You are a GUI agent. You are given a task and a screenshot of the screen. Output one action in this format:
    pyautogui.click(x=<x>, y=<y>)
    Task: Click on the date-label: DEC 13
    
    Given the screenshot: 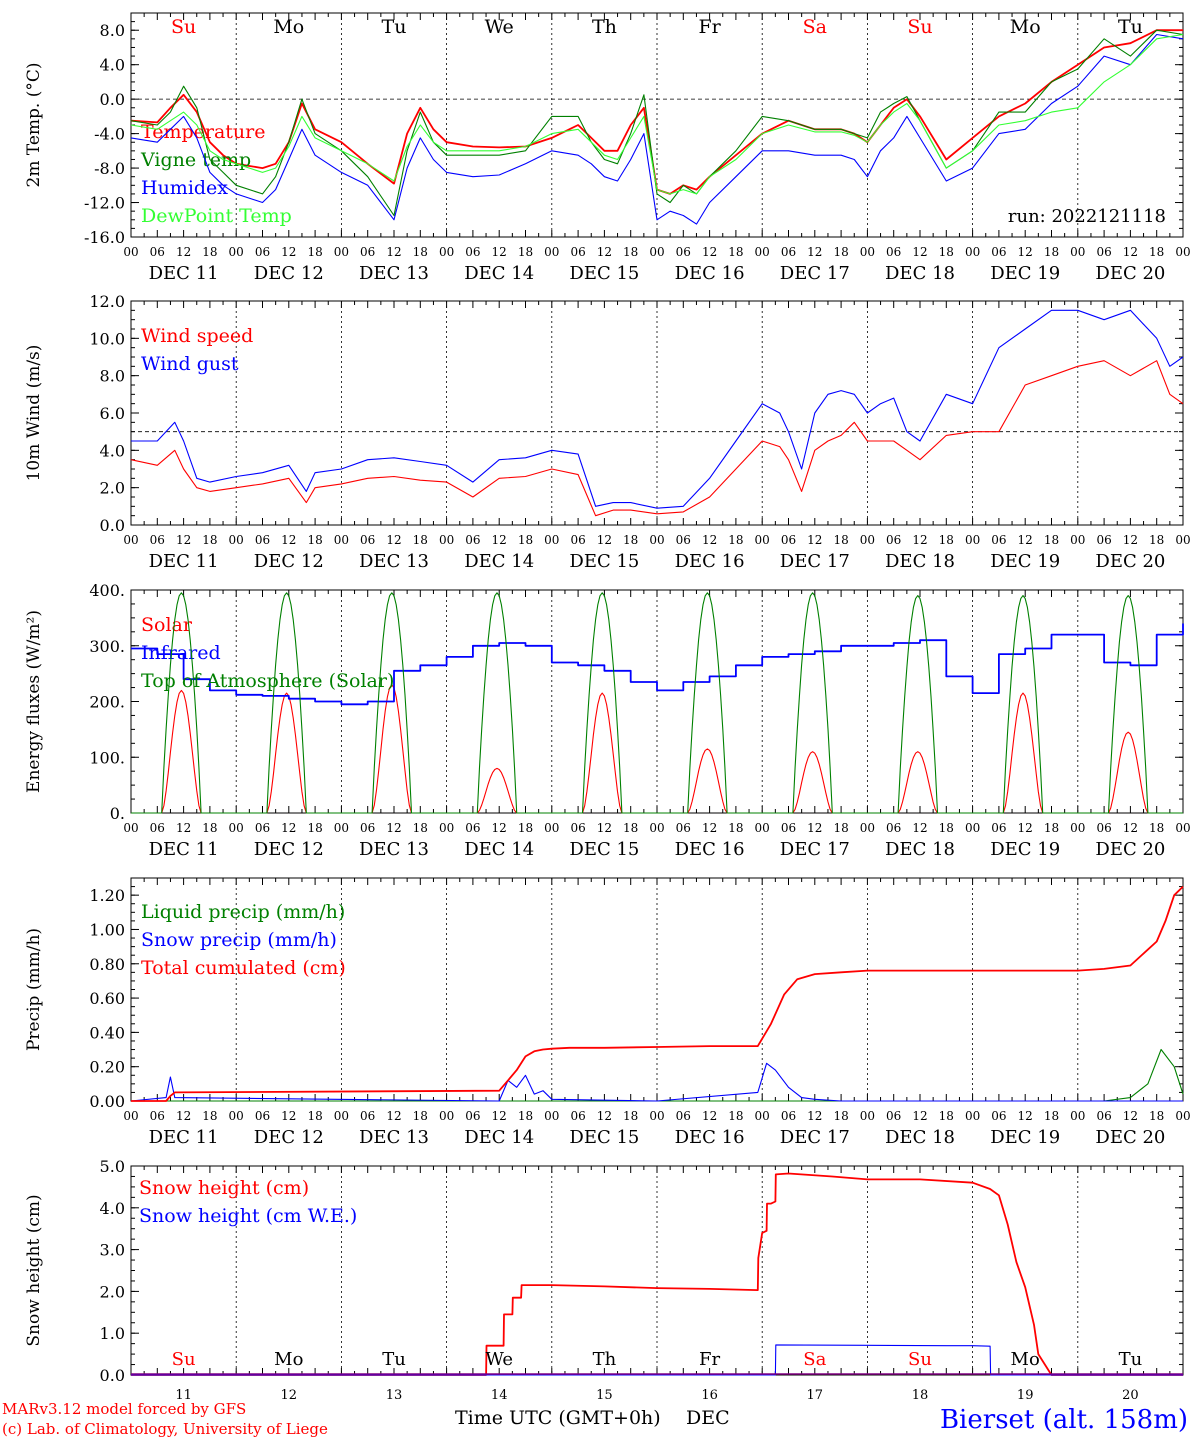 What is the action you would take?
    pyautogui.click(x=394, y=561)
    